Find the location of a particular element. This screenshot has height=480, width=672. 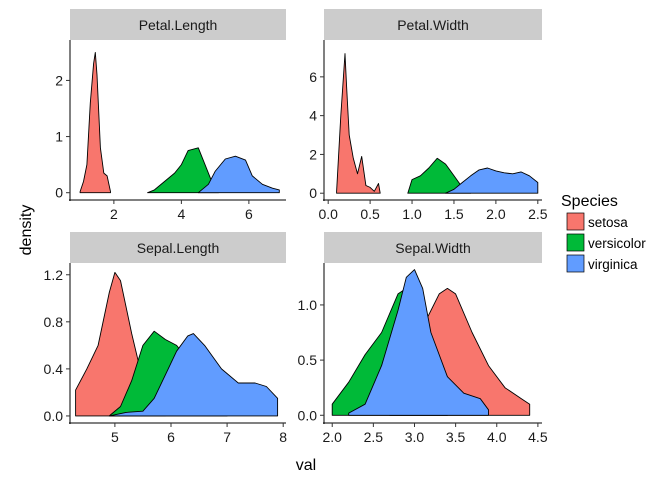

facet-title: Petal.Length is located at coordinates (178, 25).